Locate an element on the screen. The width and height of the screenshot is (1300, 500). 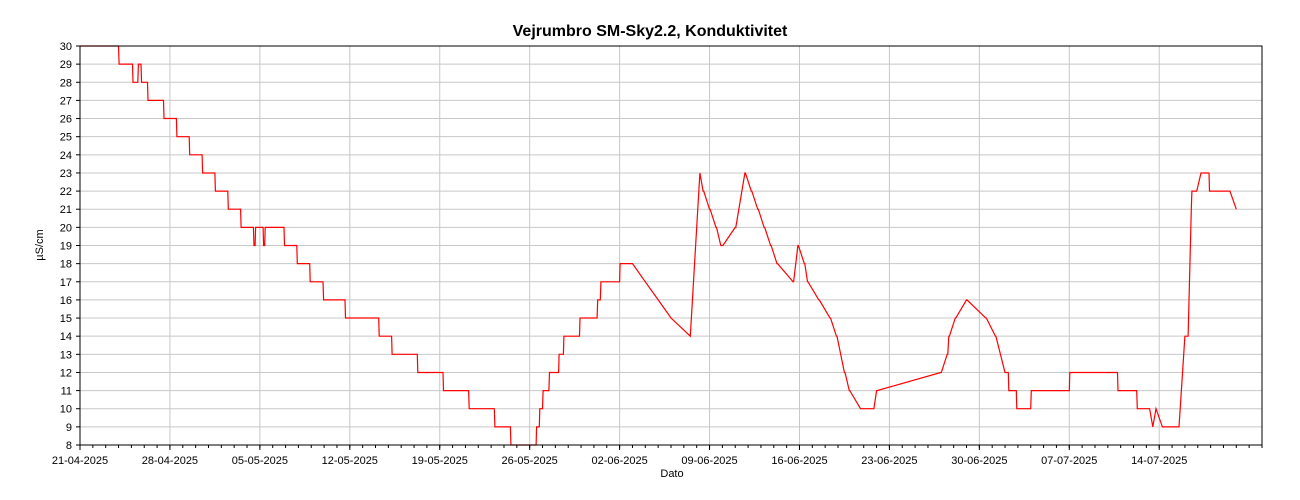
x-tick-label: 23-06-2025 is located at coordinates (889, 461).